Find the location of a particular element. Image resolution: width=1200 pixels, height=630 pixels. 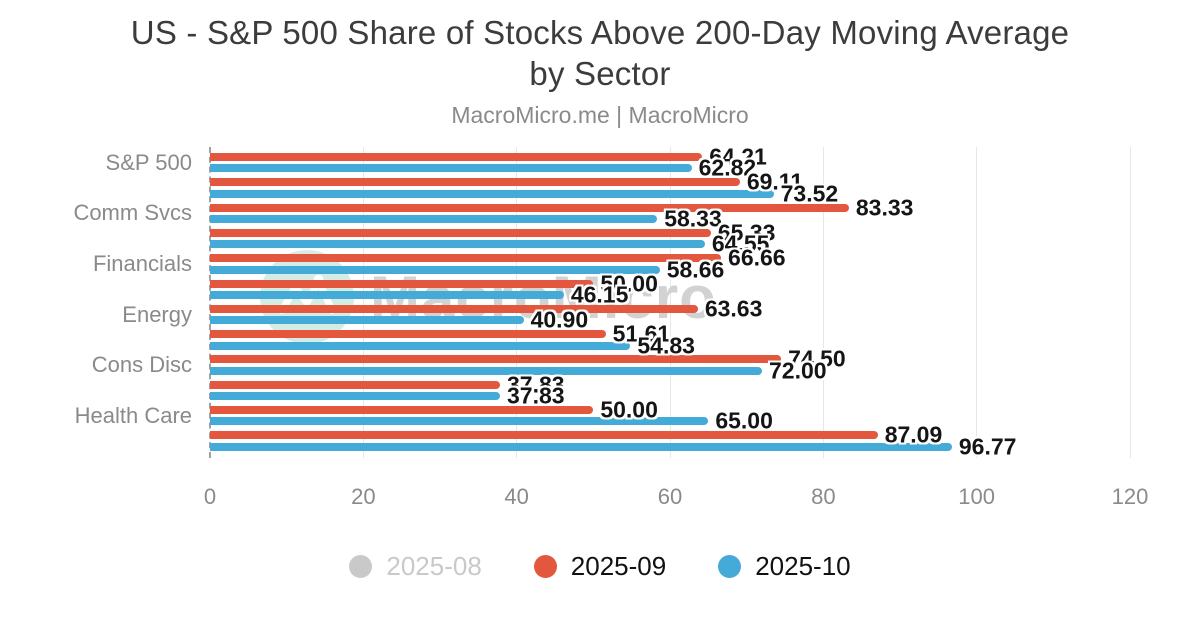

x-tick-label: 80 is located at coordinates (823, 496).